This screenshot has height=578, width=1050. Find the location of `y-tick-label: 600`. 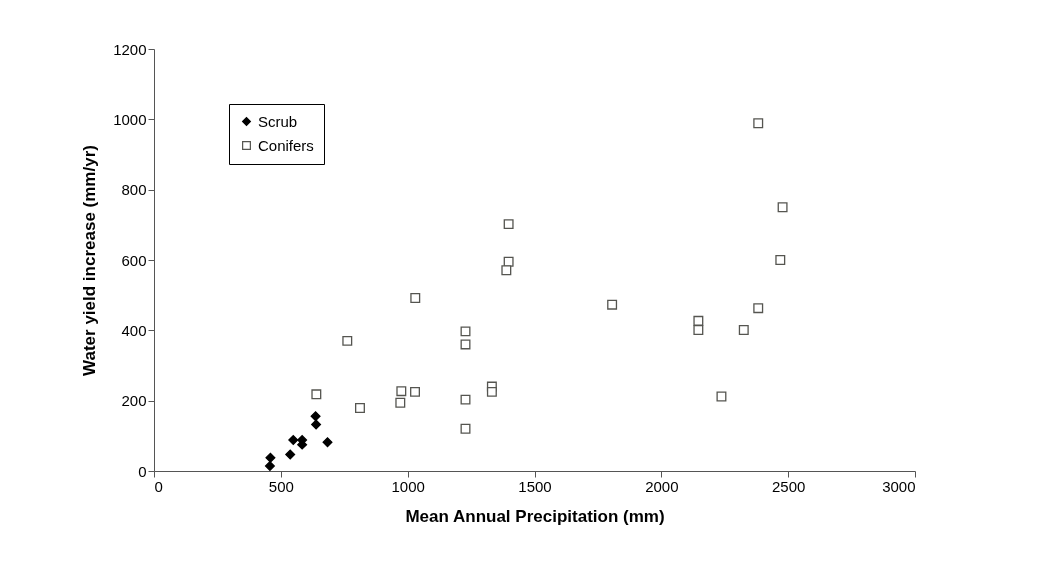

y-tick-label: 600 is located at coordinates (134, 260).